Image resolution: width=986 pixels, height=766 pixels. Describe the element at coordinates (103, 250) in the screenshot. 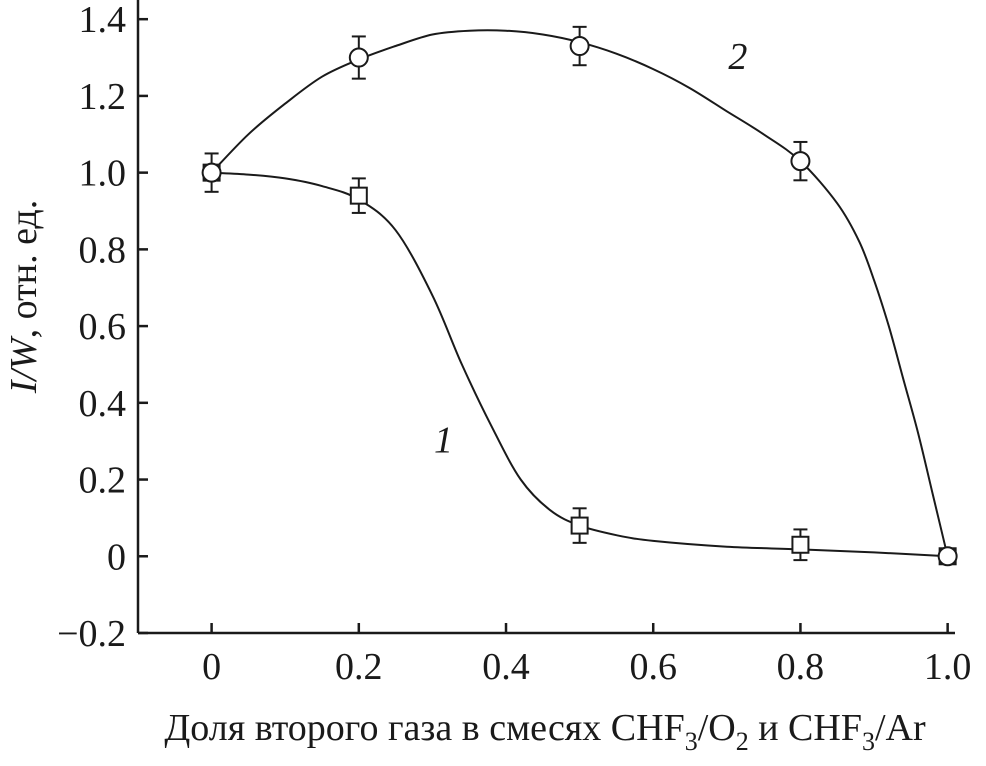

I see `y-tick-label: 0.8` at that location.